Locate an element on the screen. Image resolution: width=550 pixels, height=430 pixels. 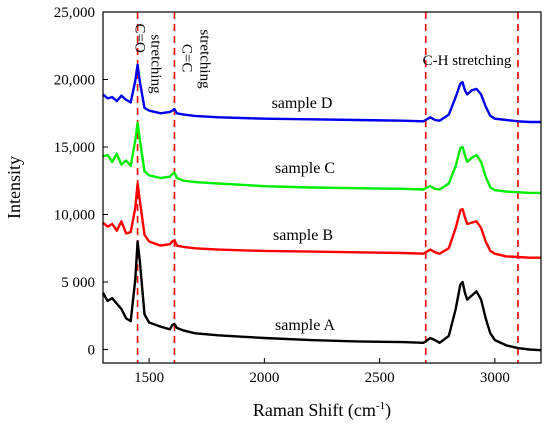
x-axis-label: Raman Shift (cm-1) is located at coordinates (322, 410).